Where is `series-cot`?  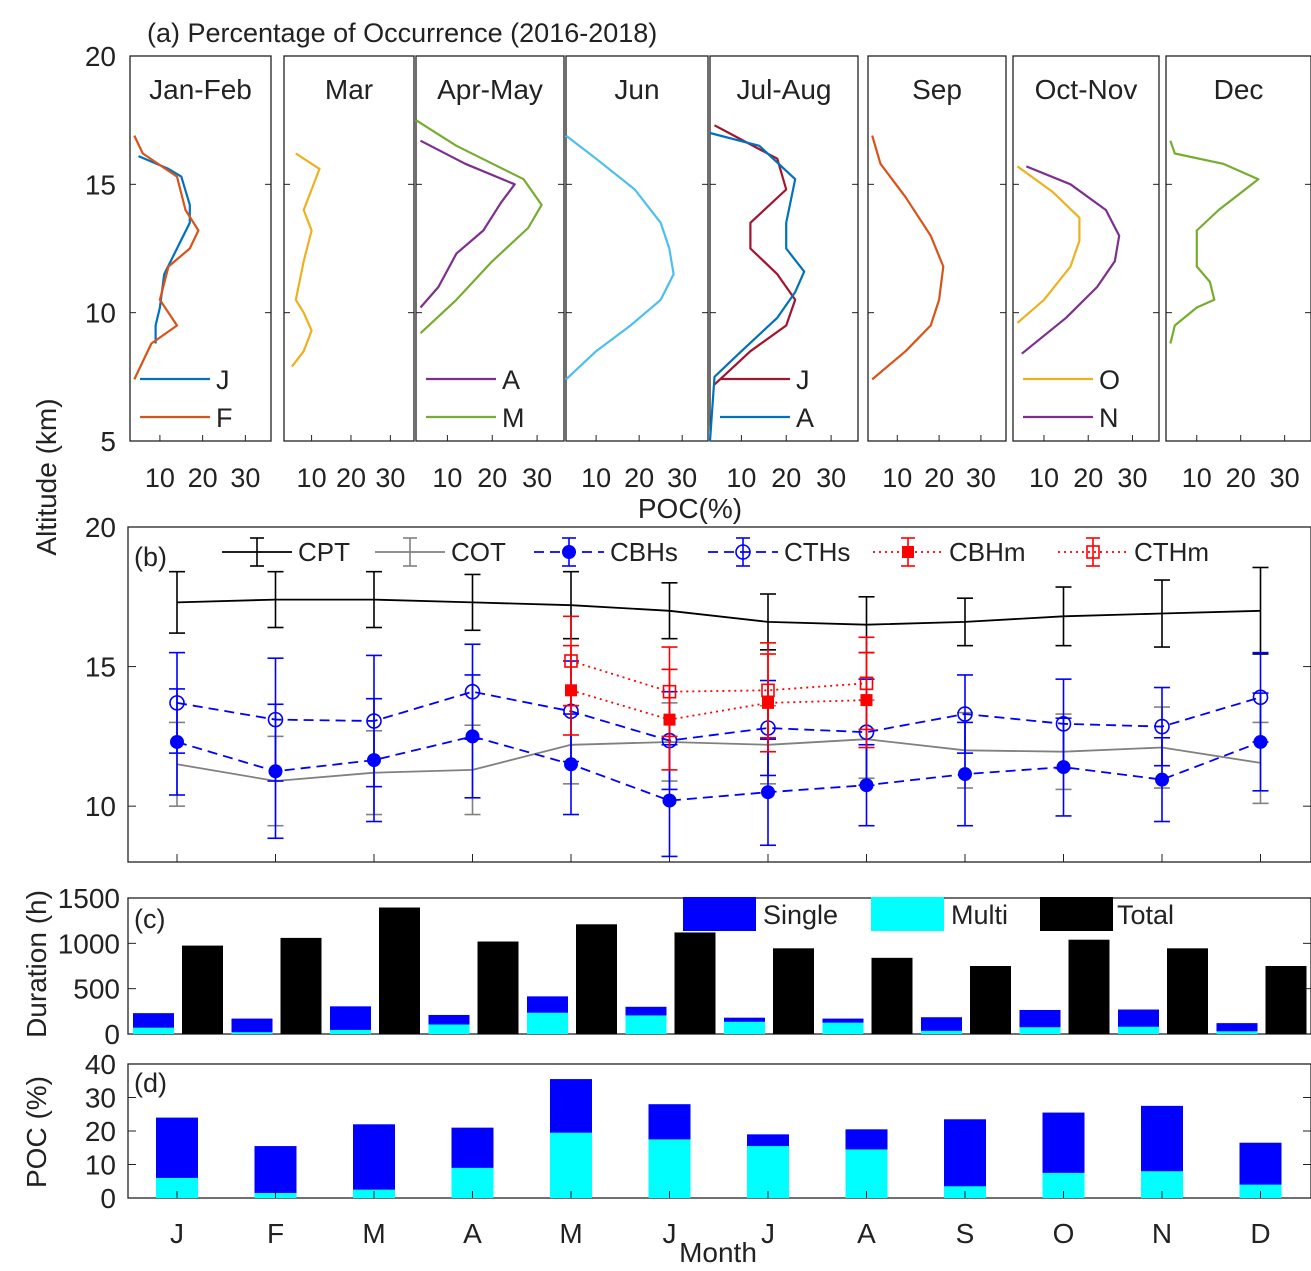 series-cot is located at coordinates (719, 763).